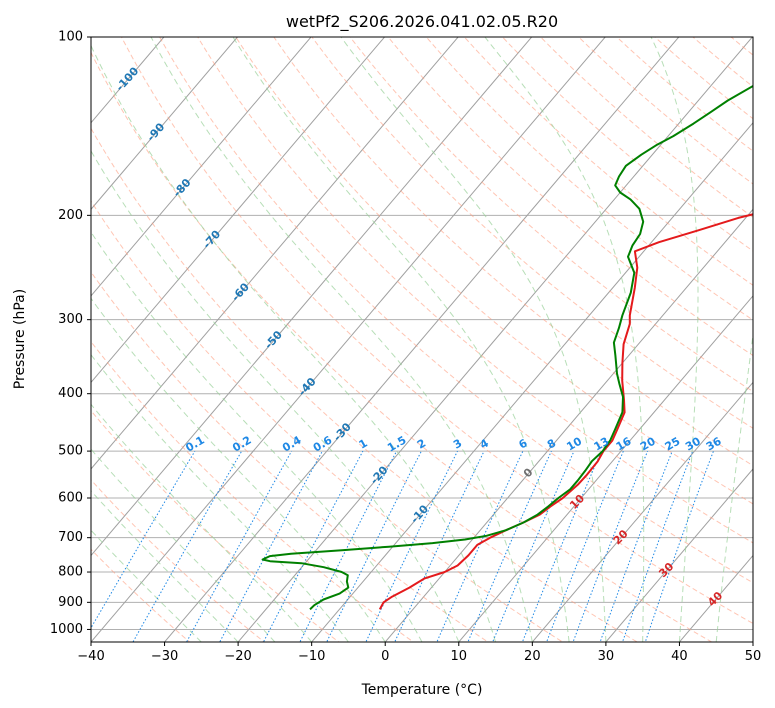 This screenshot has width=775, height=708. Describe the element at coordinates (70, 602) in the screenshot. I see `y-tick-label: 900` at that location.